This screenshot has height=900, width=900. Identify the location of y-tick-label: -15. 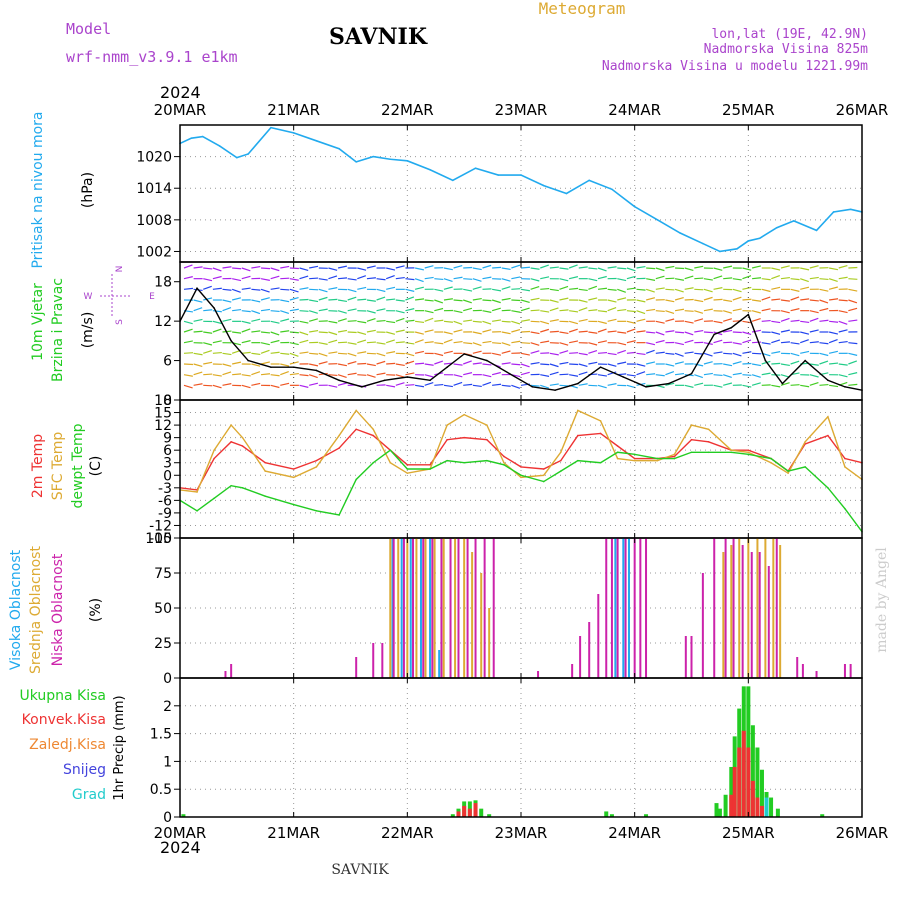
(160, 539).